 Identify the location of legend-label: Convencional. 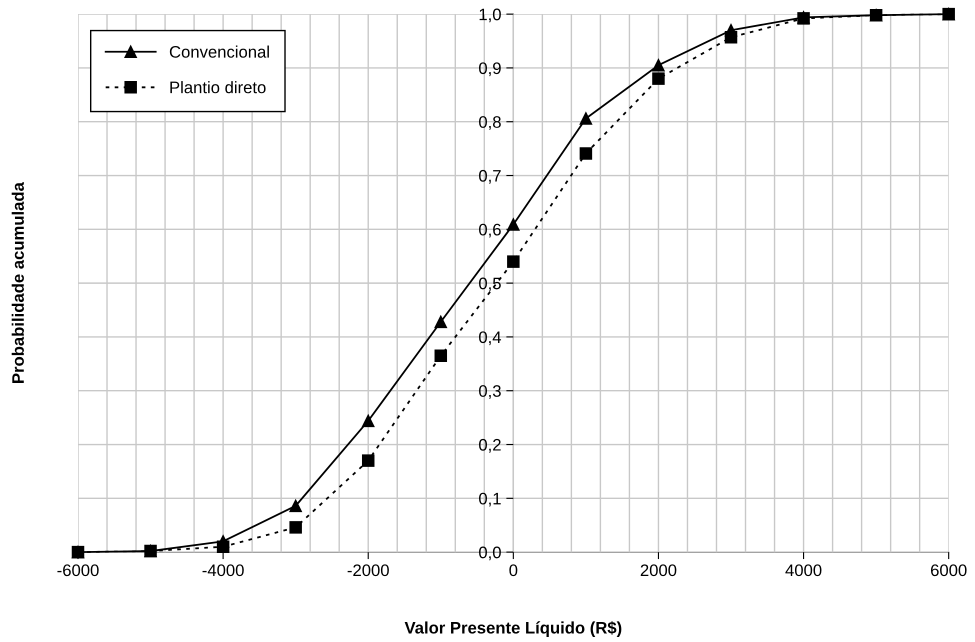
(219, 52).